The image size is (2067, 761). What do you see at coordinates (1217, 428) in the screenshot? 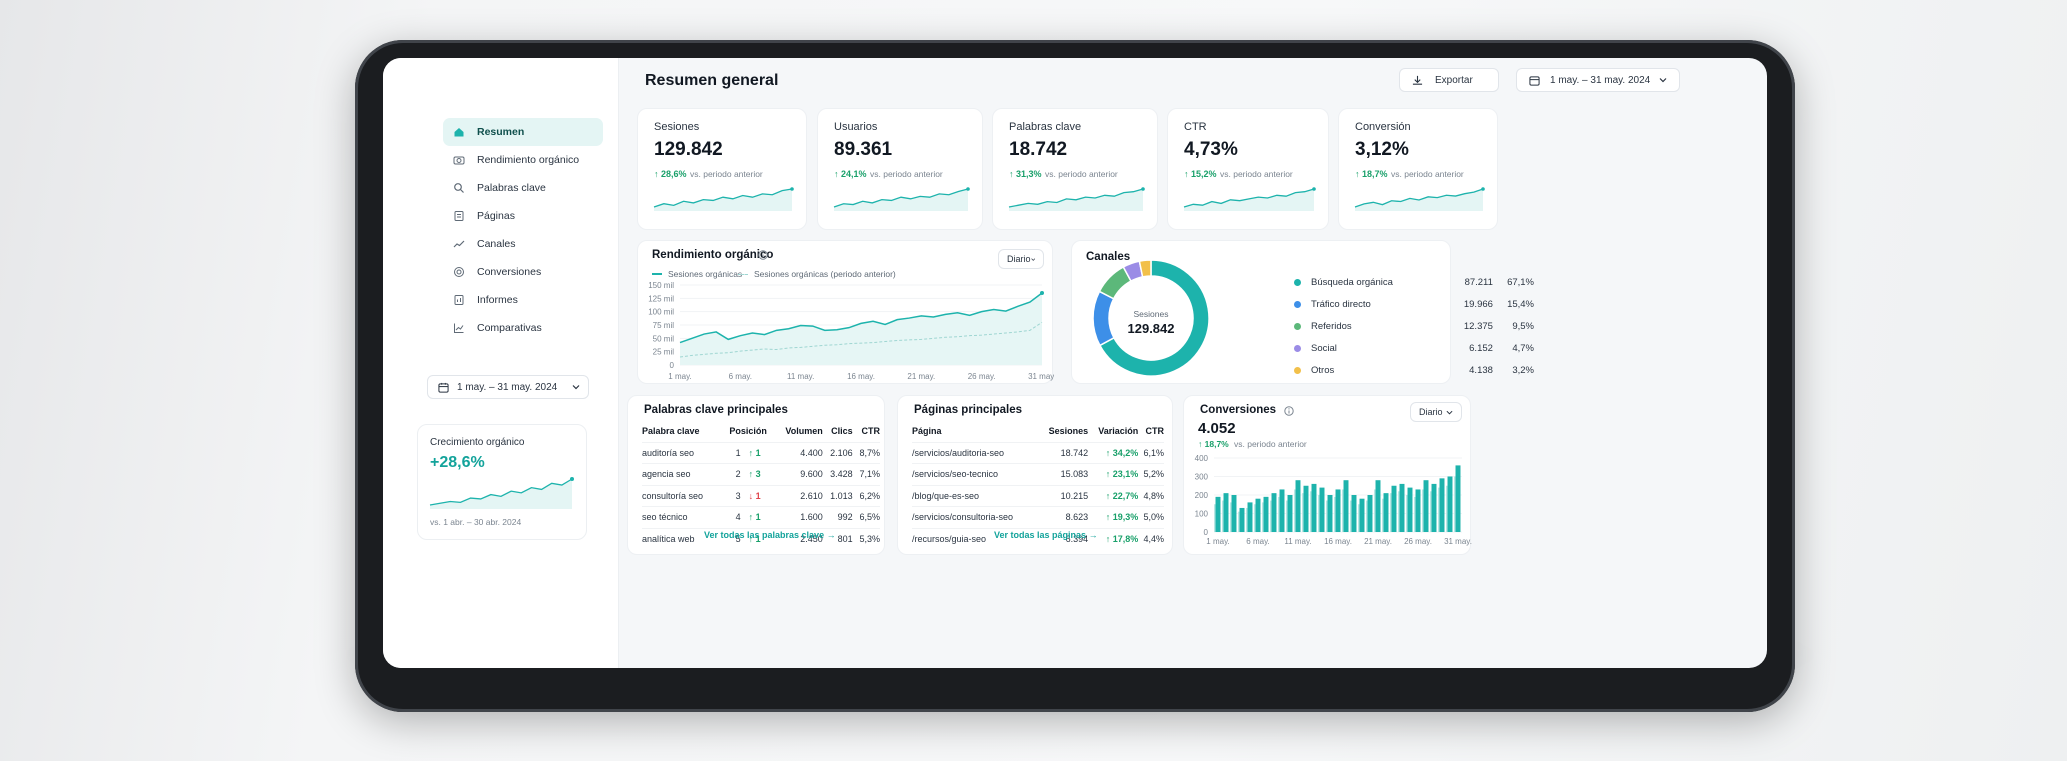
I see `conversions-value: 4.052` at bounding box center [1217, 428].